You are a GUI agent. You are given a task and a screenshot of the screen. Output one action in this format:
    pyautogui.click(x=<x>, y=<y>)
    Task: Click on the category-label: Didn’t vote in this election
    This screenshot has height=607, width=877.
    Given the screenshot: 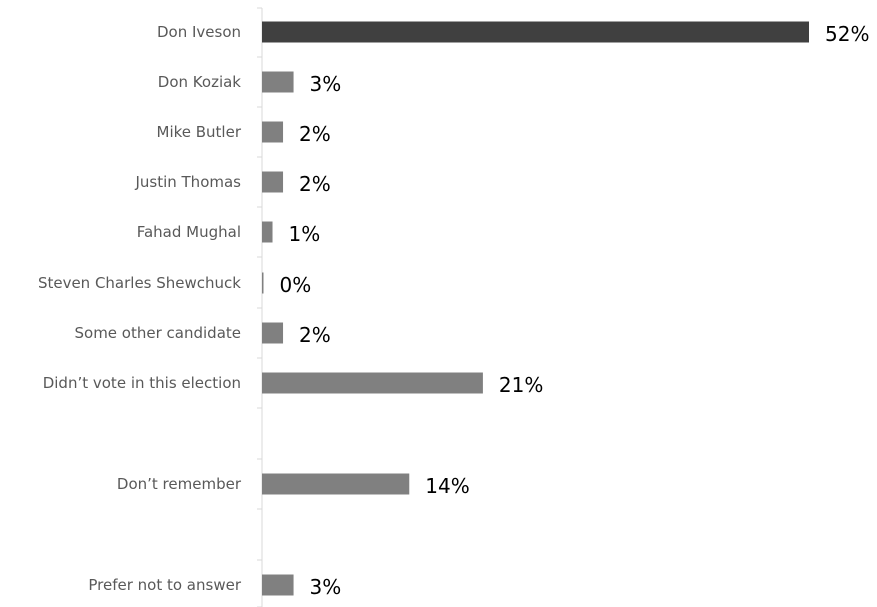 What is the action you would take?
    pyautogui.click(x=142, y=383)
    